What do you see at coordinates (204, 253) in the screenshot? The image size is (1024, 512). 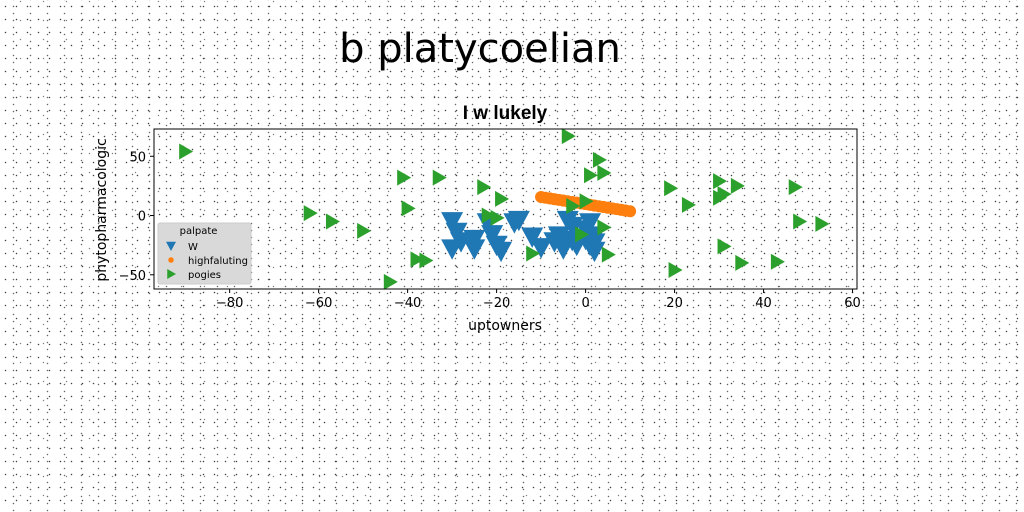 I see `legend-box` at bounding box center [204, 253].